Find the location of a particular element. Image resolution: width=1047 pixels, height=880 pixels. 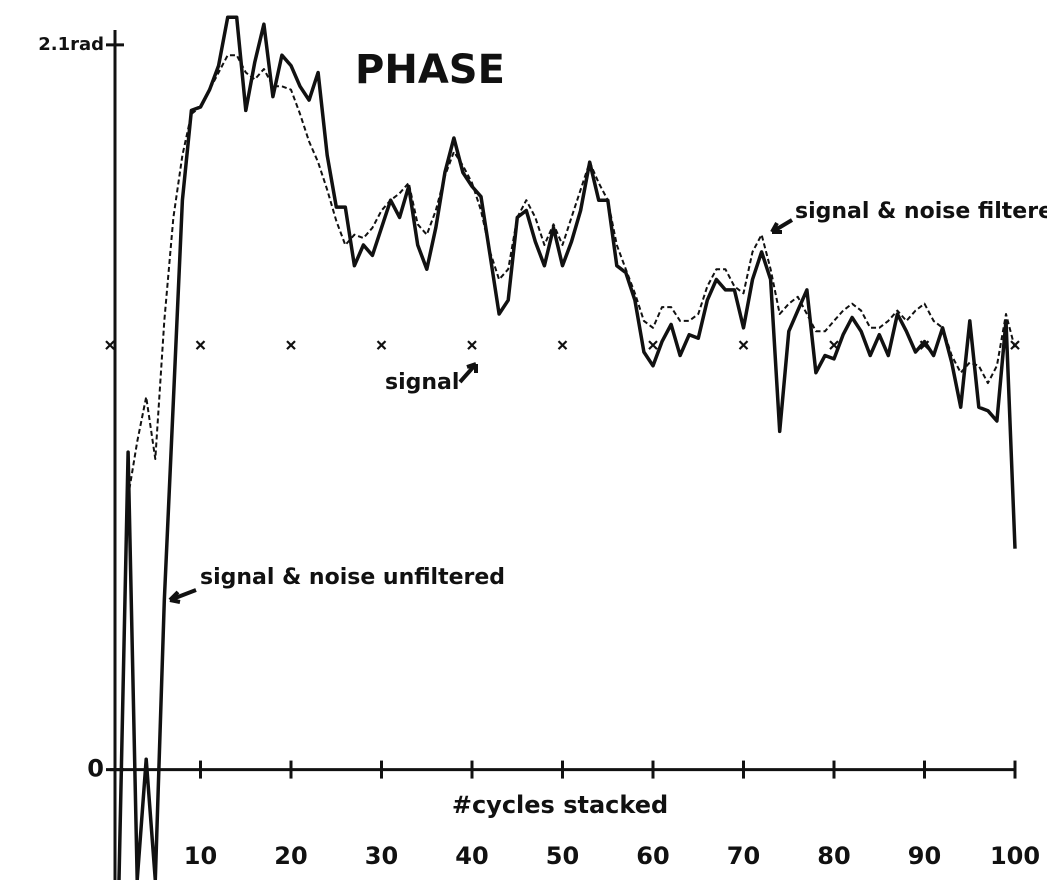

x-tick-label: 50 is located at coordinates (562, 856).